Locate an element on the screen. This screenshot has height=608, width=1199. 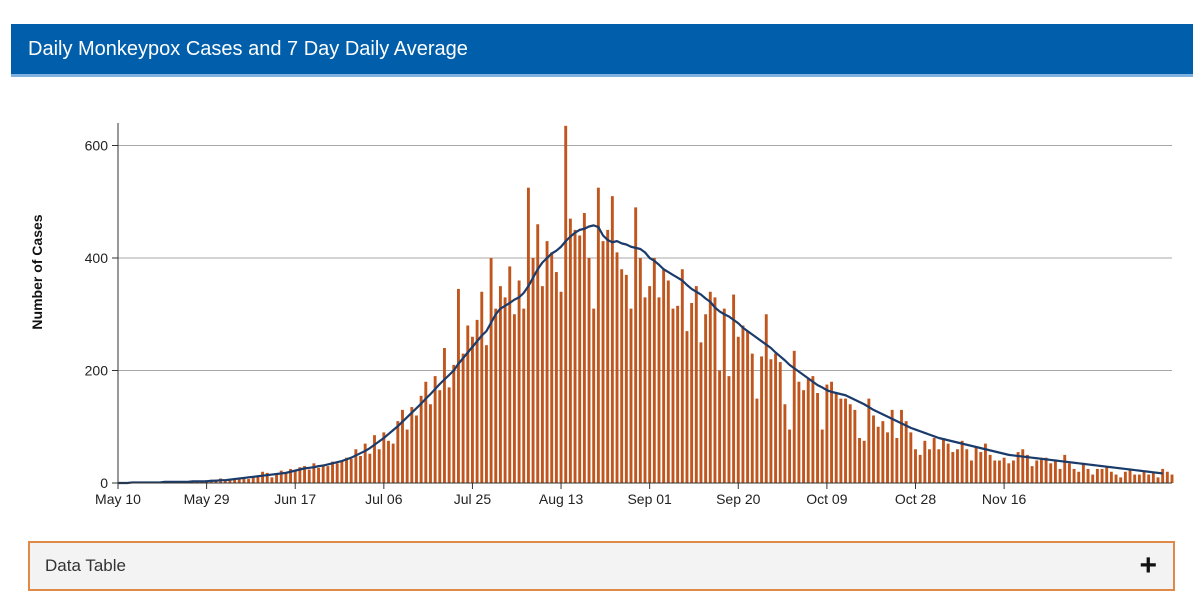
y-axis-label: Number of Cases is located at coordinates (37, 271).